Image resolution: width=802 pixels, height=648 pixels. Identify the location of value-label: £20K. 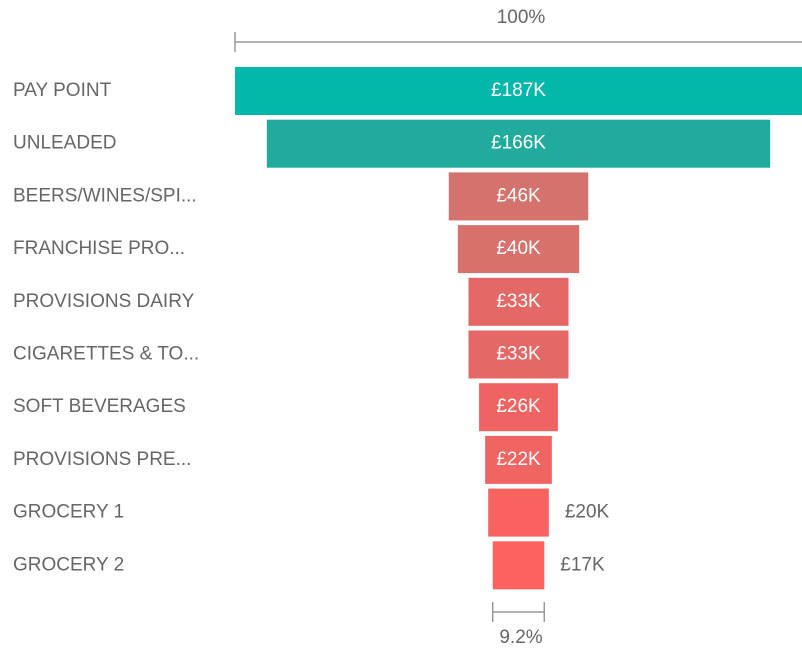
(587, 512).